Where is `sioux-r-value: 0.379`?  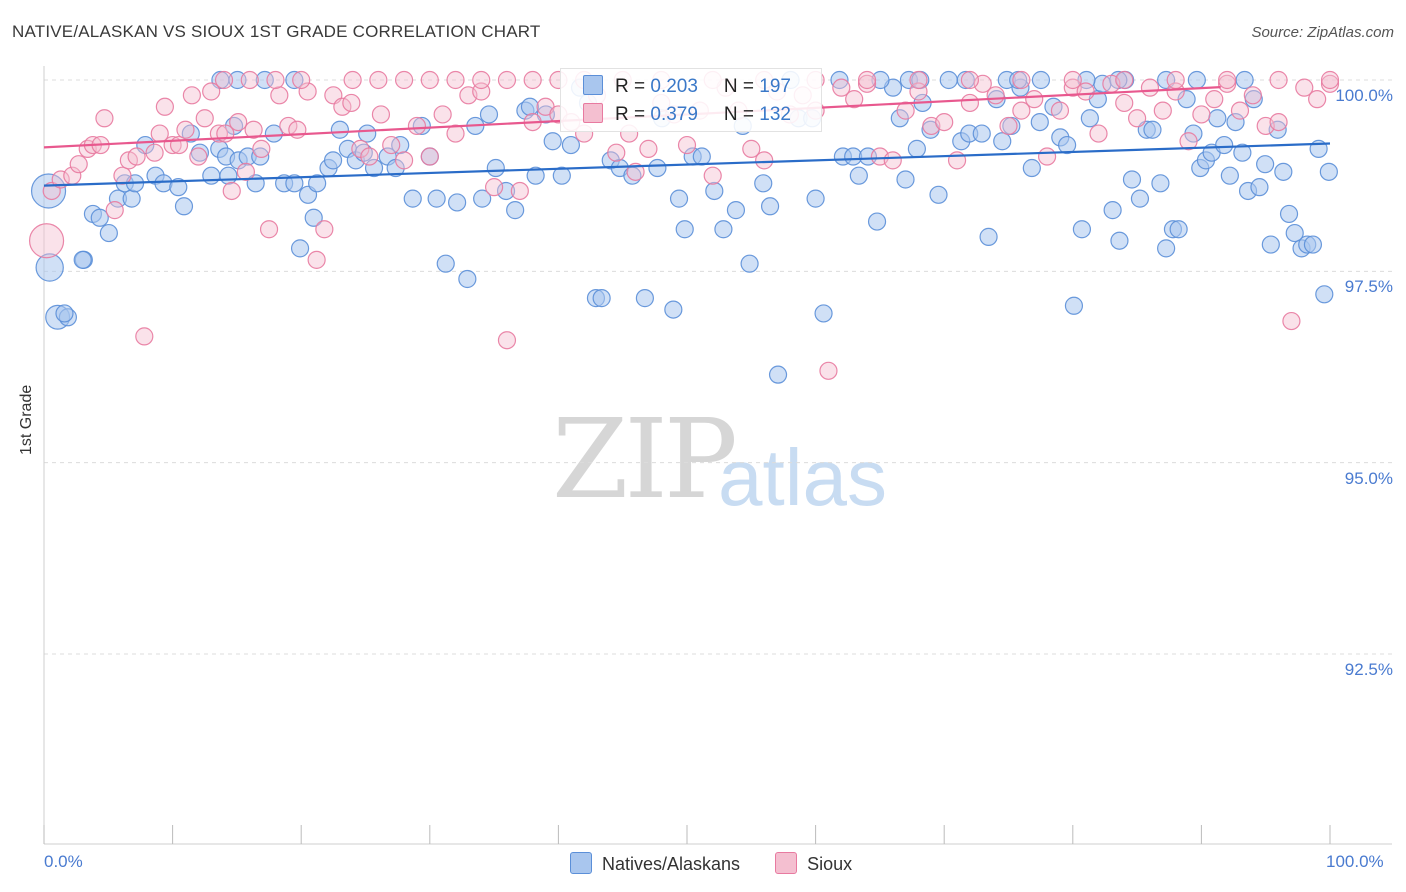 sioux-r-value: 0.379 is located at coordinates (674, 114).